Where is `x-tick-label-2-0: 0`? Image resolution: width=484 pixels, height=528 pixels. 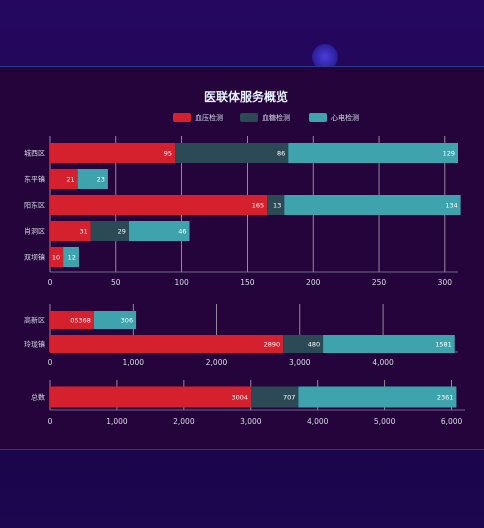 x-tick-label-2-0: 0 is located at coordinates (50, 421).